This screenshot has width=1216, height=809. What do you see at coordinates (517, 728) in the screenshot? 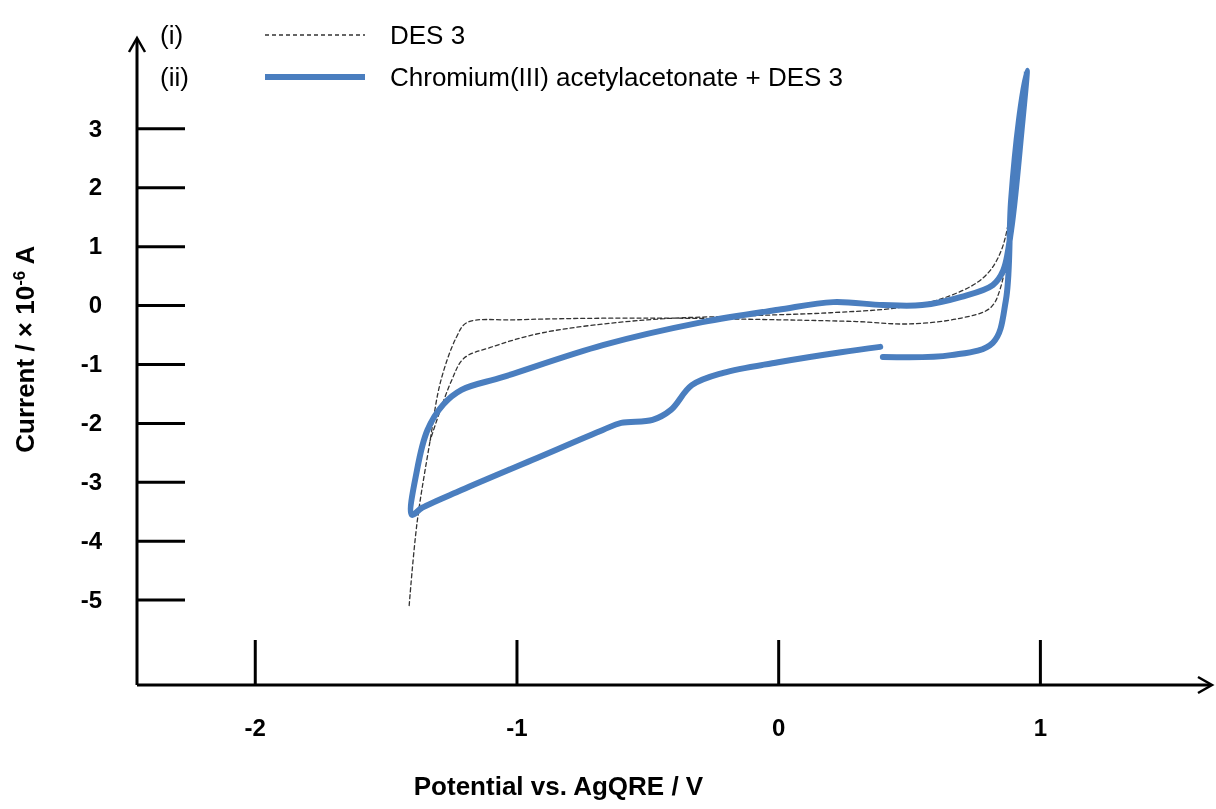
I see `x-tick-label: -1` at bounding box center [517, 728].